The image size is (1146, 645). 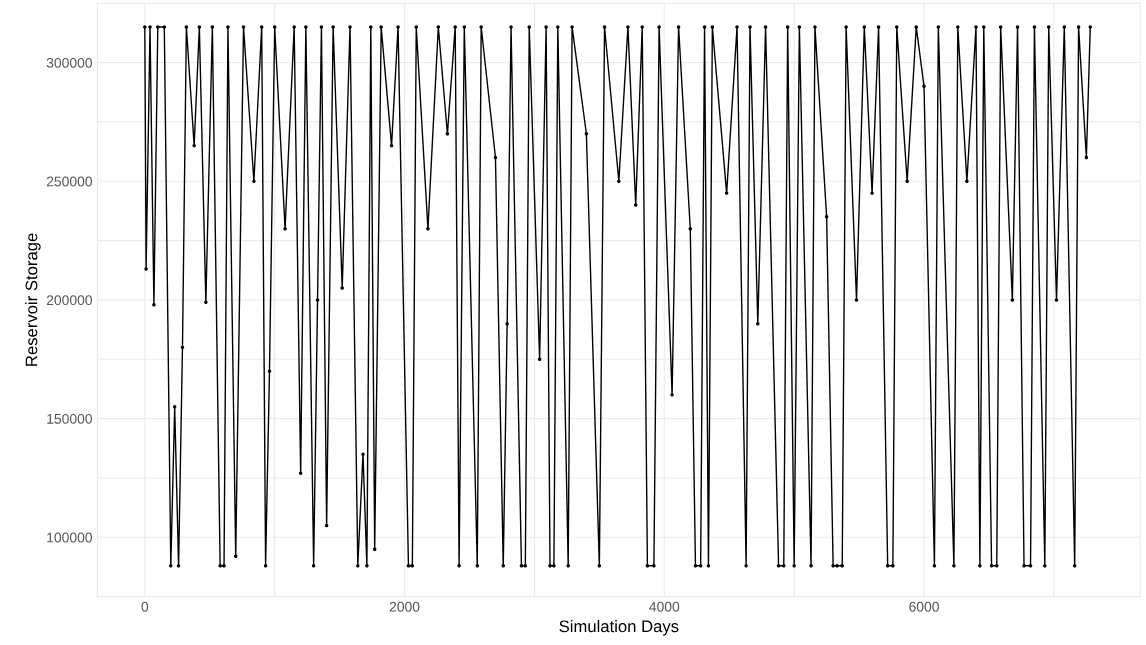 What do you see at coordinates (69, 300) in the screenshot?
I see `y-tick-label: 200000` at bounding box center [69, 300].